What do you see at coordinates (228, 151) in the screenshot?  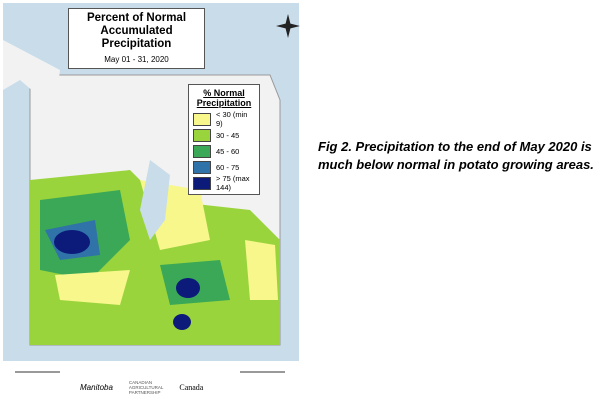 I see `legend-label: 45 - 60` at bounding box center [228, 151].